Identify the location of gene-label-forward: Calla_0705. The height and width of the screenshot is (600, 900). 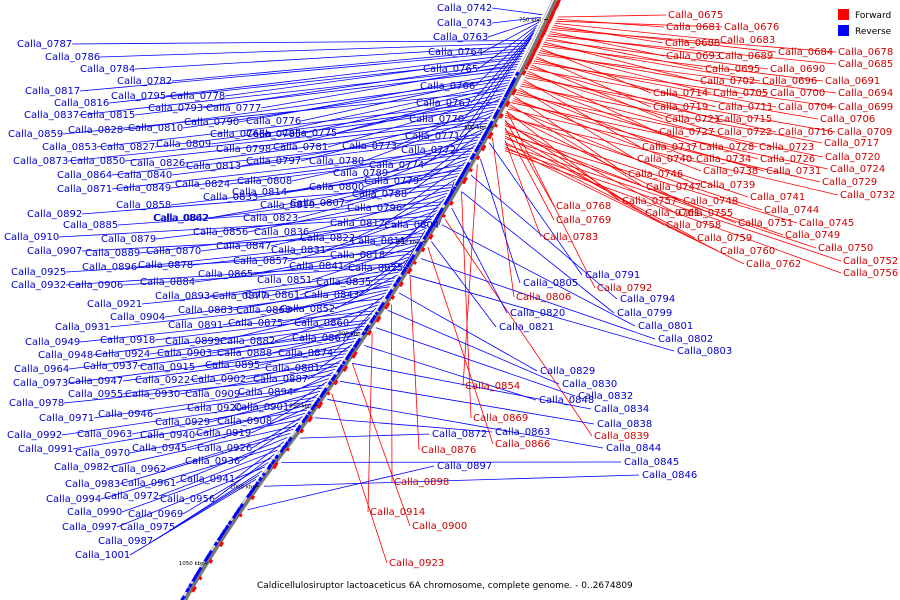
(740, 93).